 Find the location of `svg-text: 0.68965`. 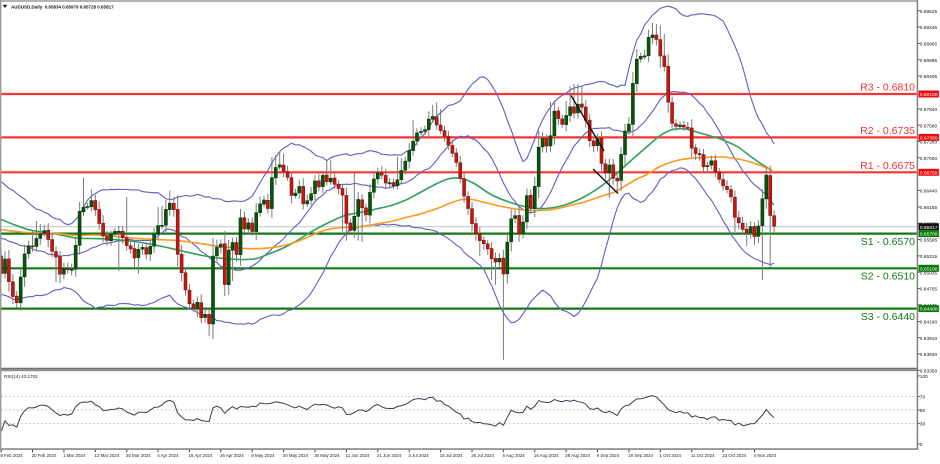

svg-text: 0.68965 is located at coordinates (929, 45).